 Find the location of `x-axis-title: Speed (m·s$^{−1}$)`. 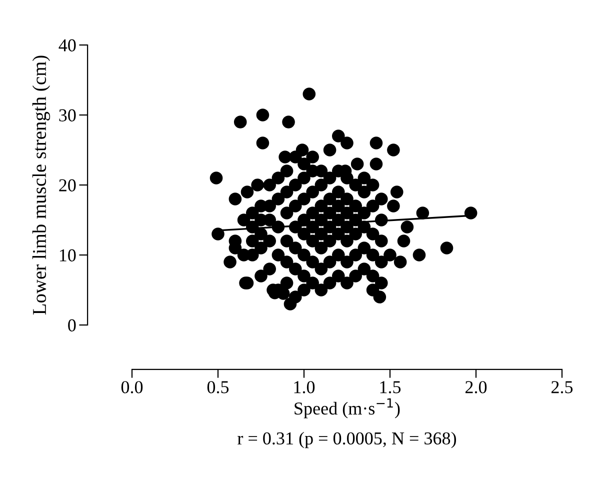

x-axis-title: Speed (m·s$^{−1}$) is located at coordinates (347, 408).